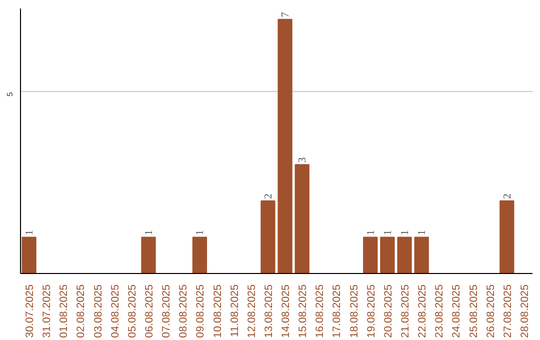 The height and width of the screenshot is (340, 540). Describe the element at coordinates (132, 311) in the screenshot. I see `x-tick-label: 05.08.2025` at that location.